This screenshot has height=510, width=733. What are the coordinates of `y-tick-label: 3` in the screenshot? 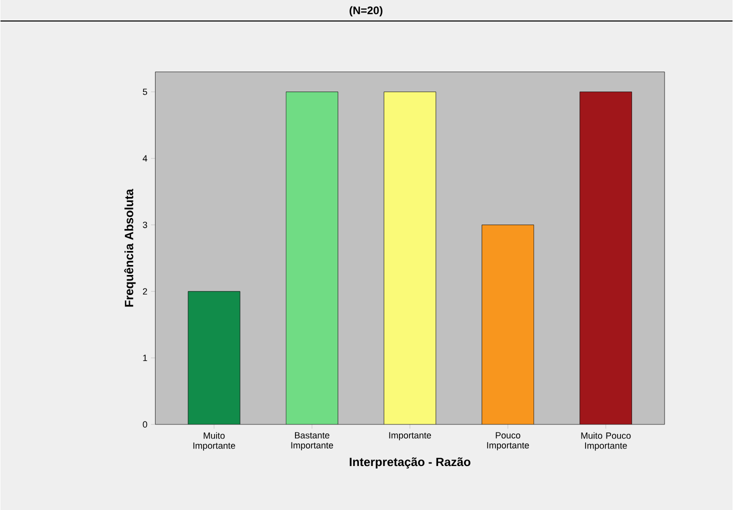 It's located at (145, 225).